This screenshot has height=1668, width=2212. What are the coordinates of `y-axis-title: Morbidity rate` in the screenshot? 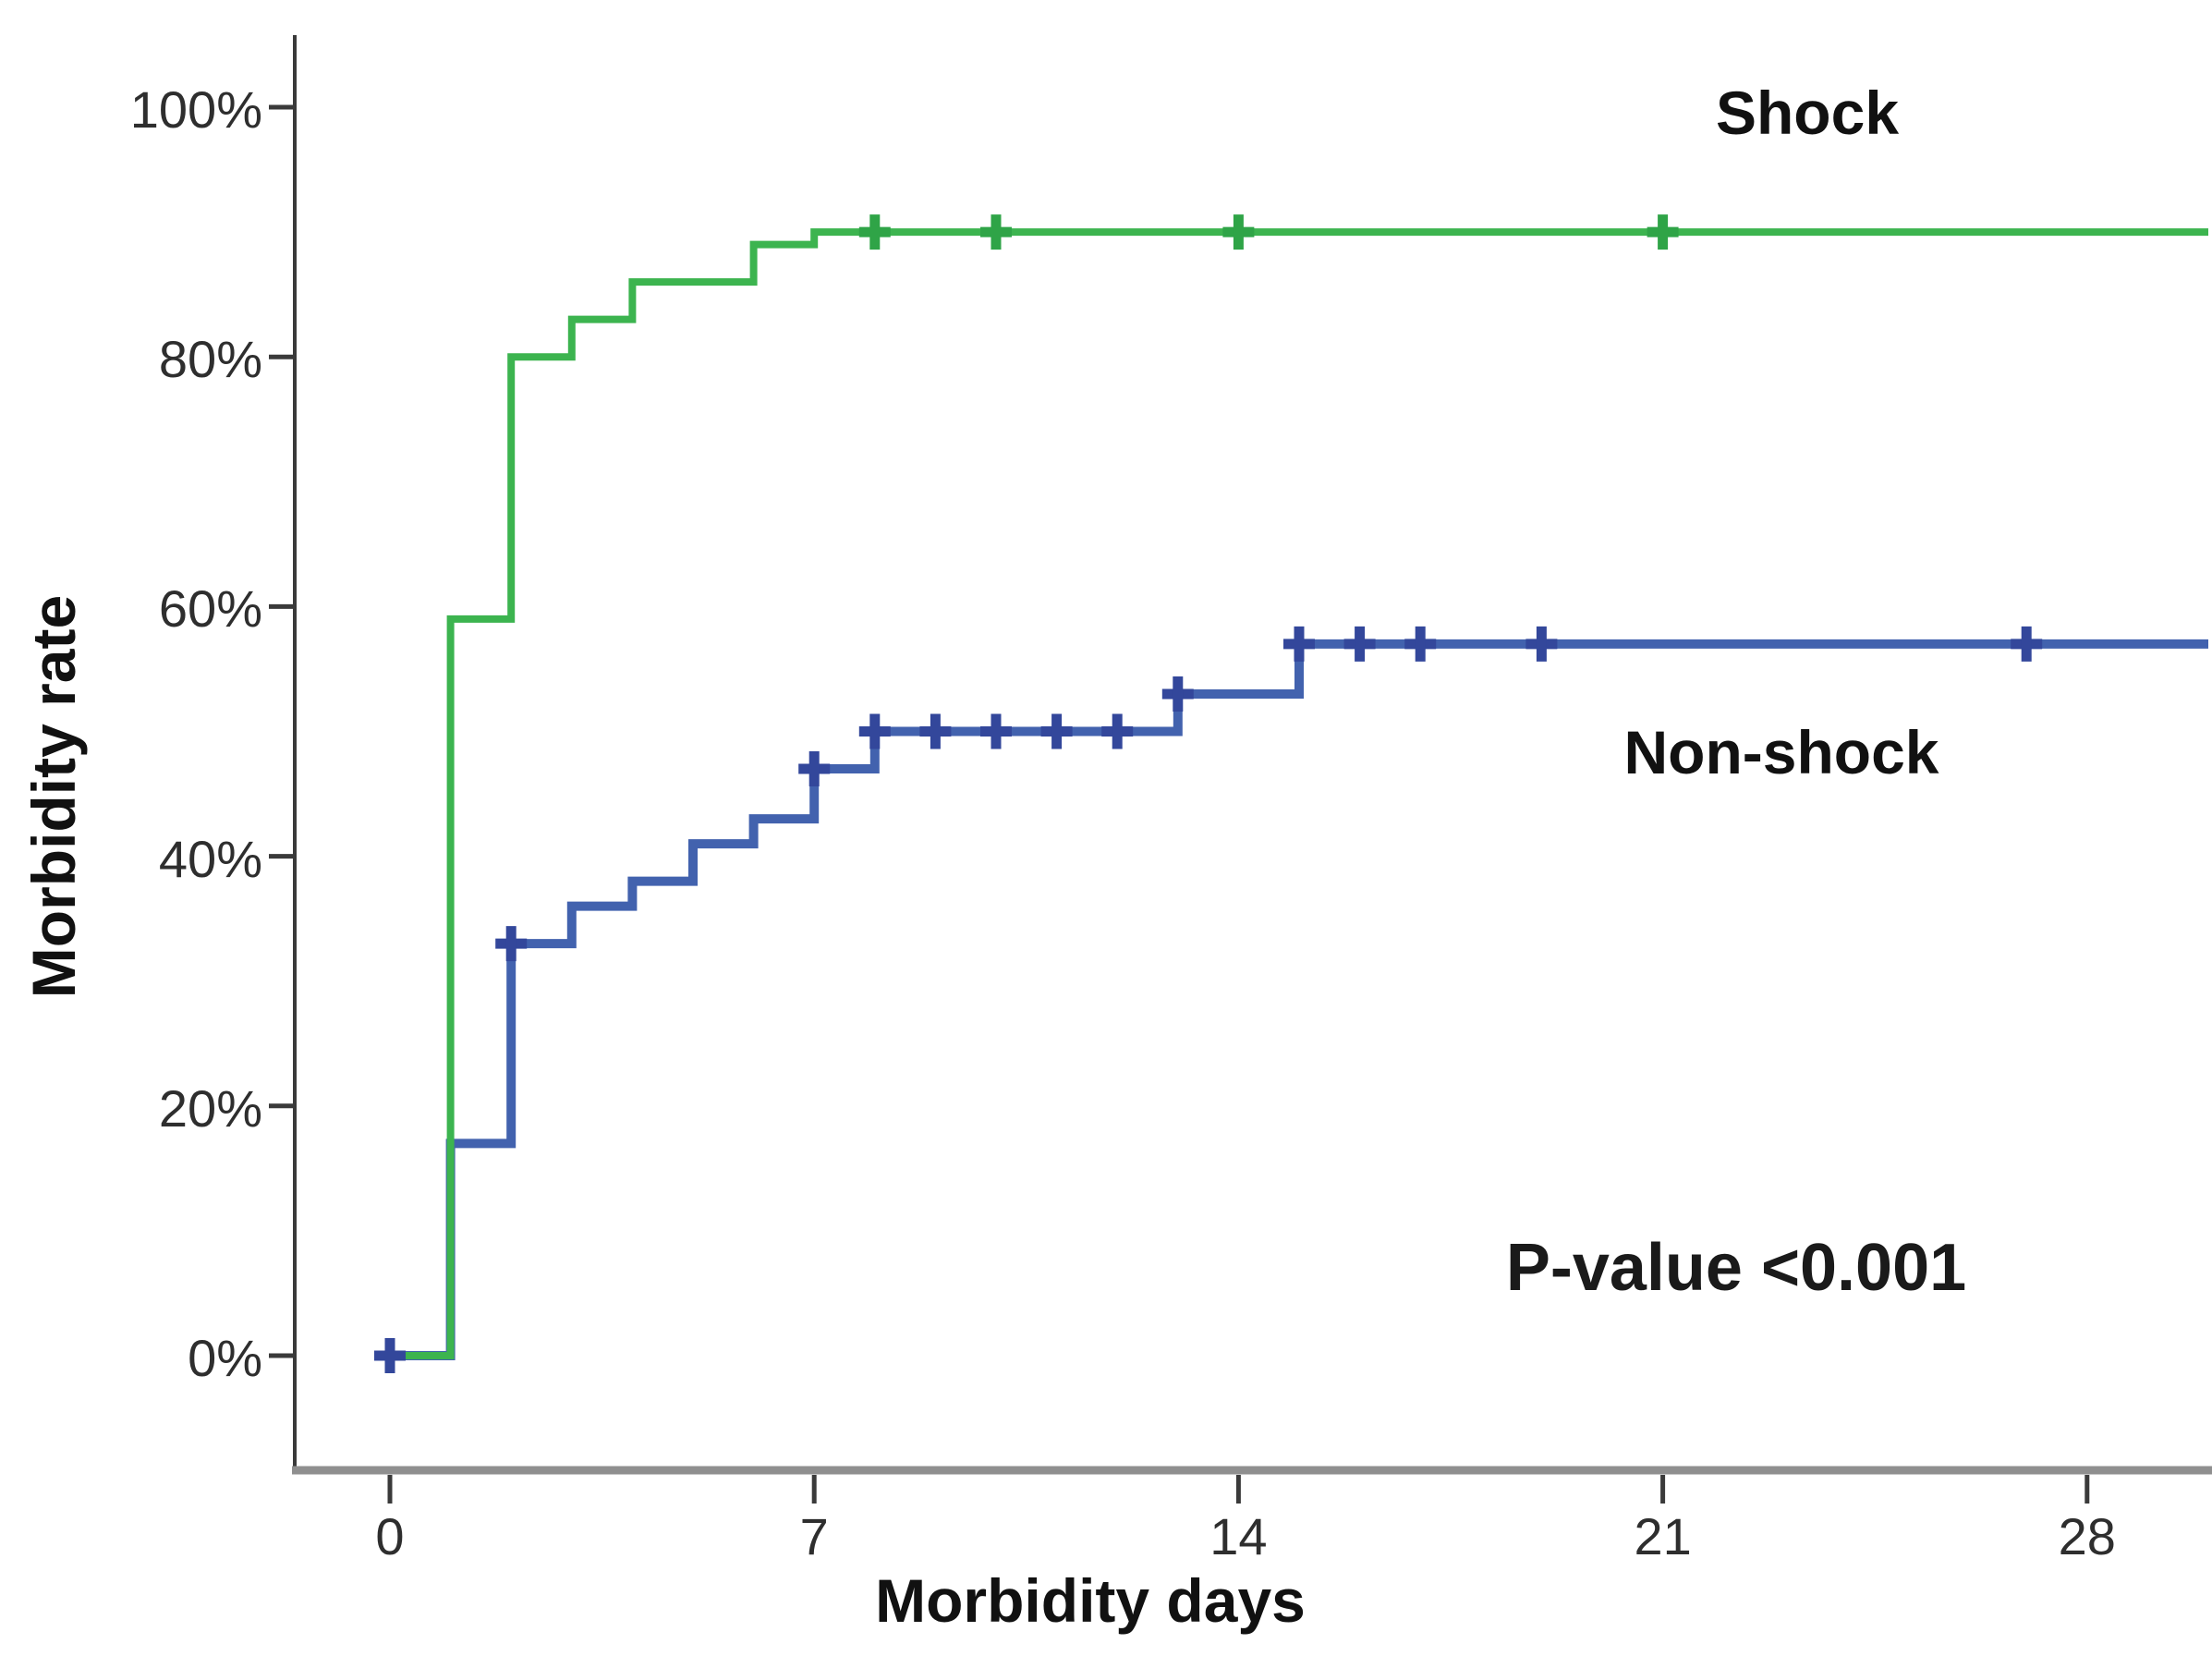 It's located at (53, 796).